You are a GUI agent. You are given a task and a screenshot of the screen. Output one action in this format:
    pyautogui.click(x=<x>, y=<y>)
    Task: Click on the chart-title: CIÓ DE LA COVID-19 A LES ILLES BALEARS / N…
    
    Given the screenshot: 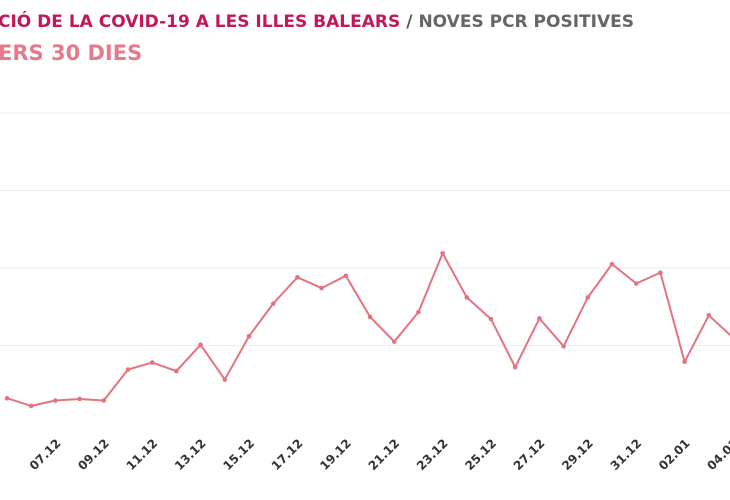 What is the action you would take?
    pyautogui.click(x=317, y=21)
    